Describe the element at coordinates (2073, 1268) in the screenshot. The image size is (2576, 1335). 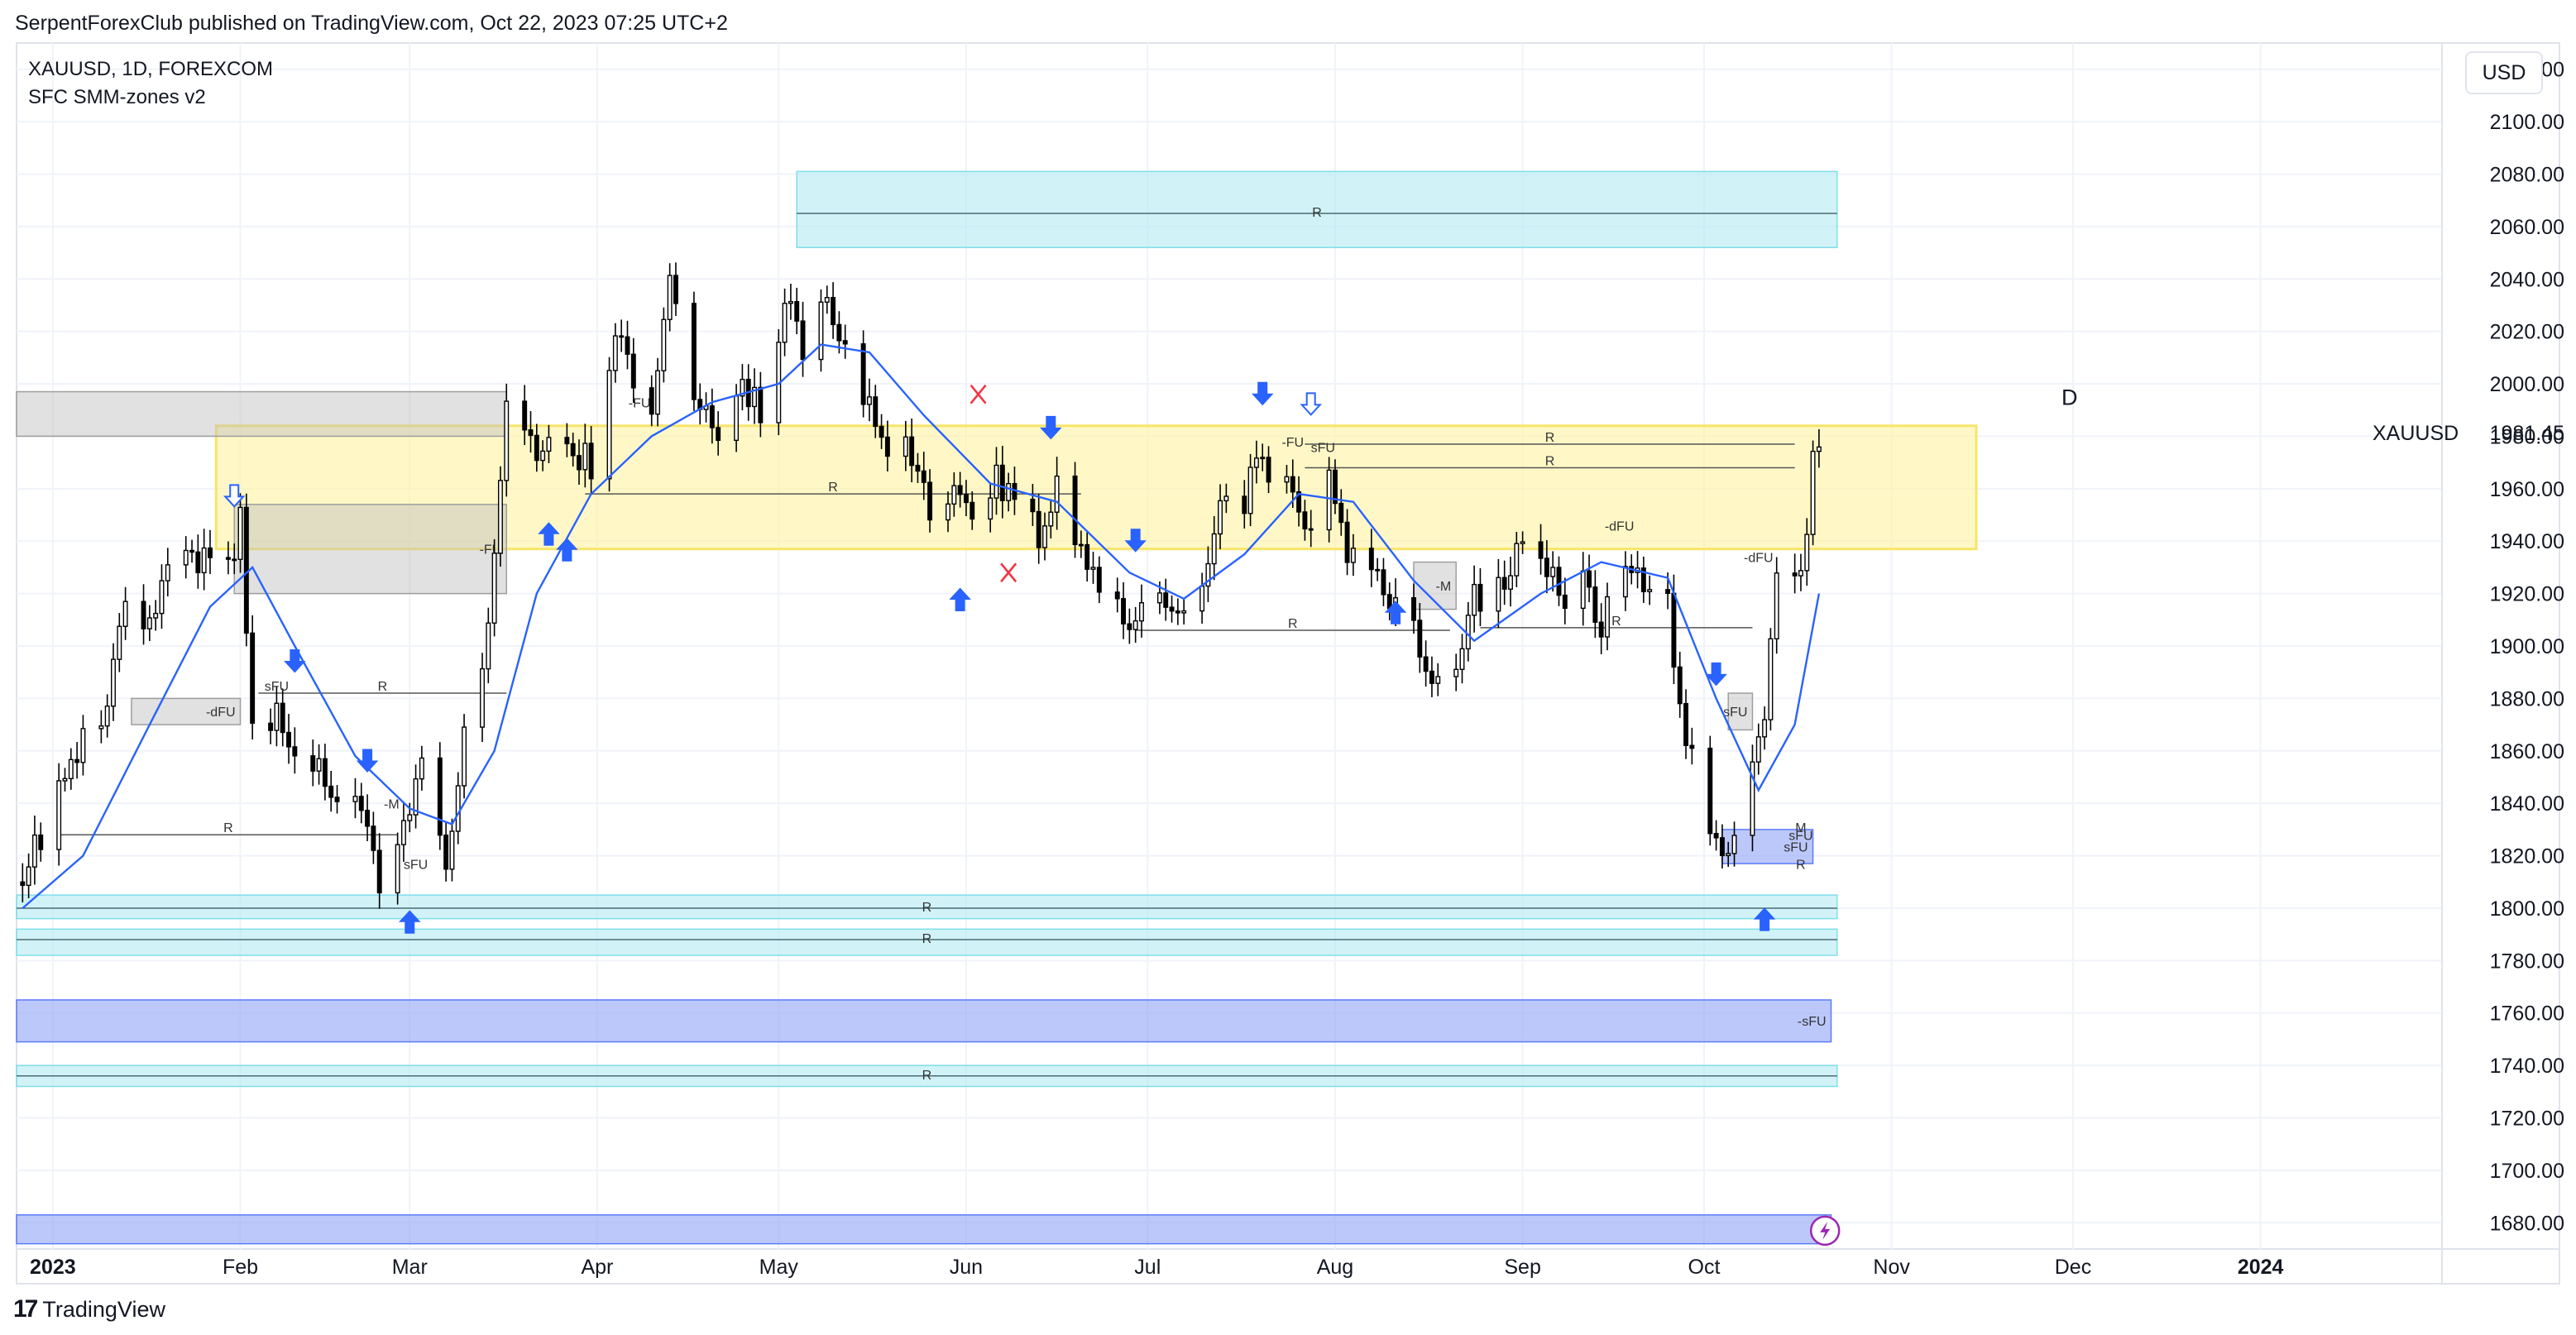
I see `time-tick-label: Dec` at that location.